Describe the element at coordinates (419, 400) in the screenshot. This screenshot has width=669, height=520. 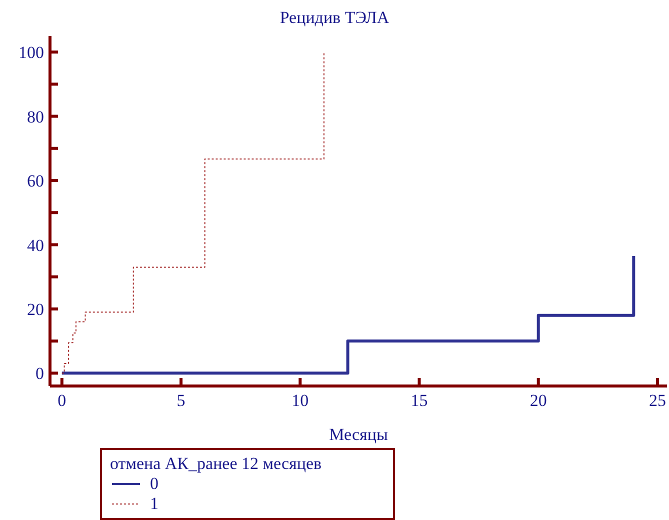
I see `x-tick-label: 15` at that location.